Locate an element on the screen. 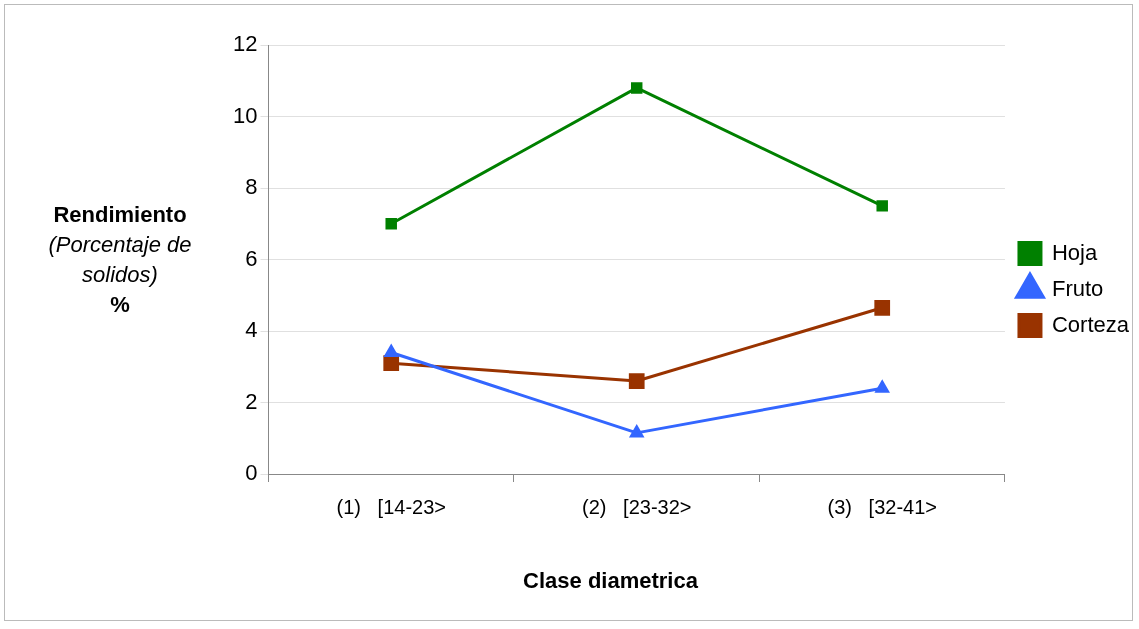 Image resolution: width=1139 pixels, height=629 pixels. y-tick-label: 0 is located at coordinates (251, 473).